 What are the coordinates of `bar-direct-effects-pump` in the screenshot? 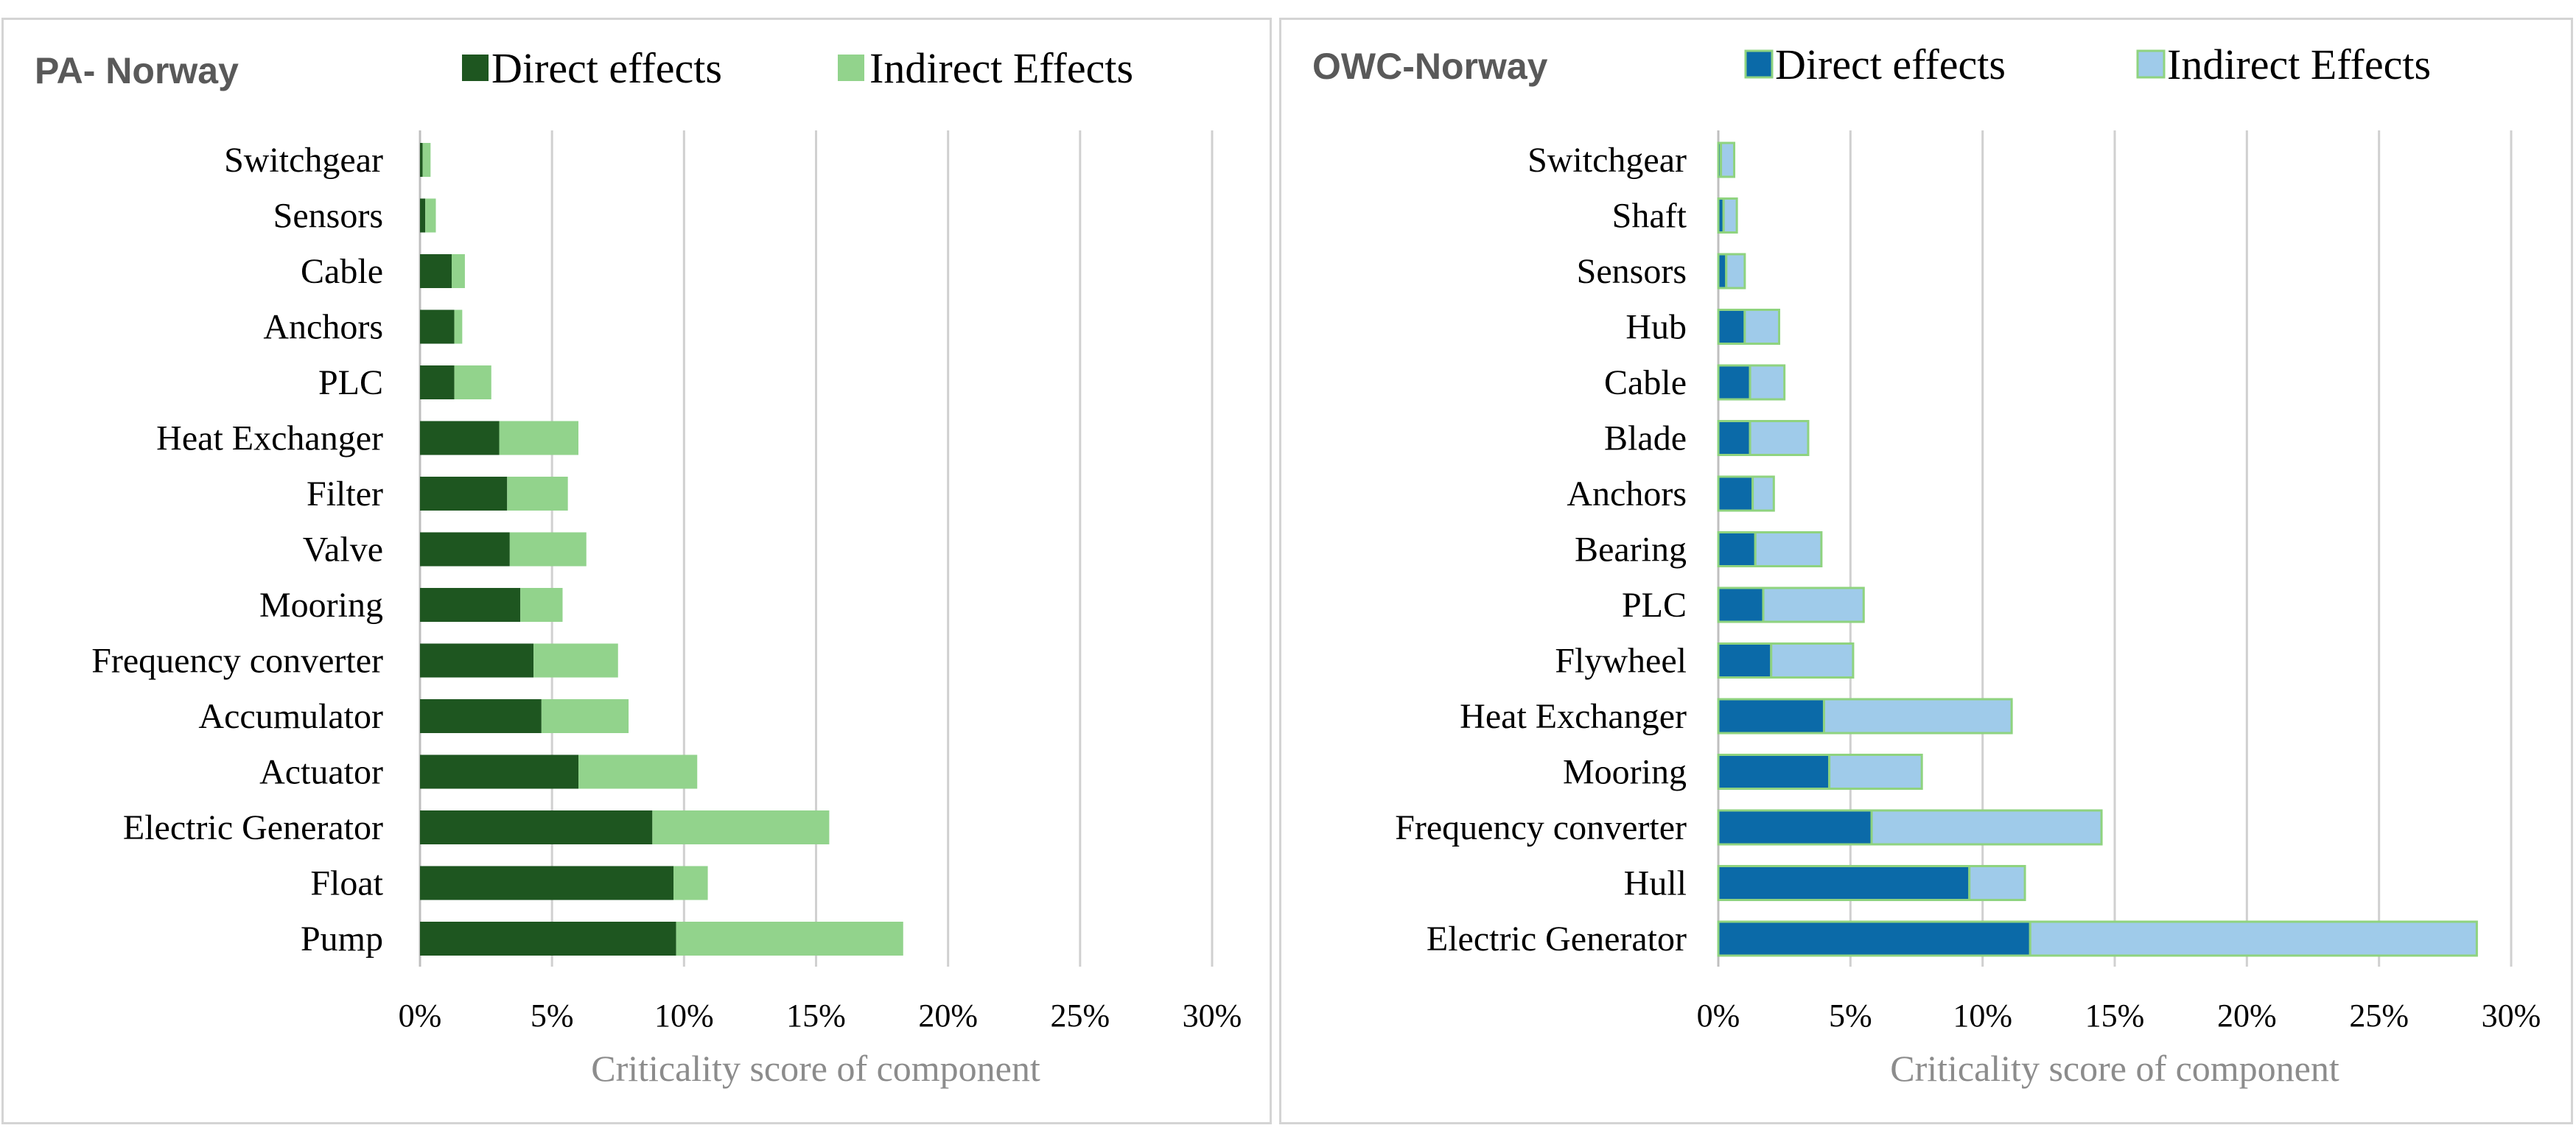 It's located at (548, 939).